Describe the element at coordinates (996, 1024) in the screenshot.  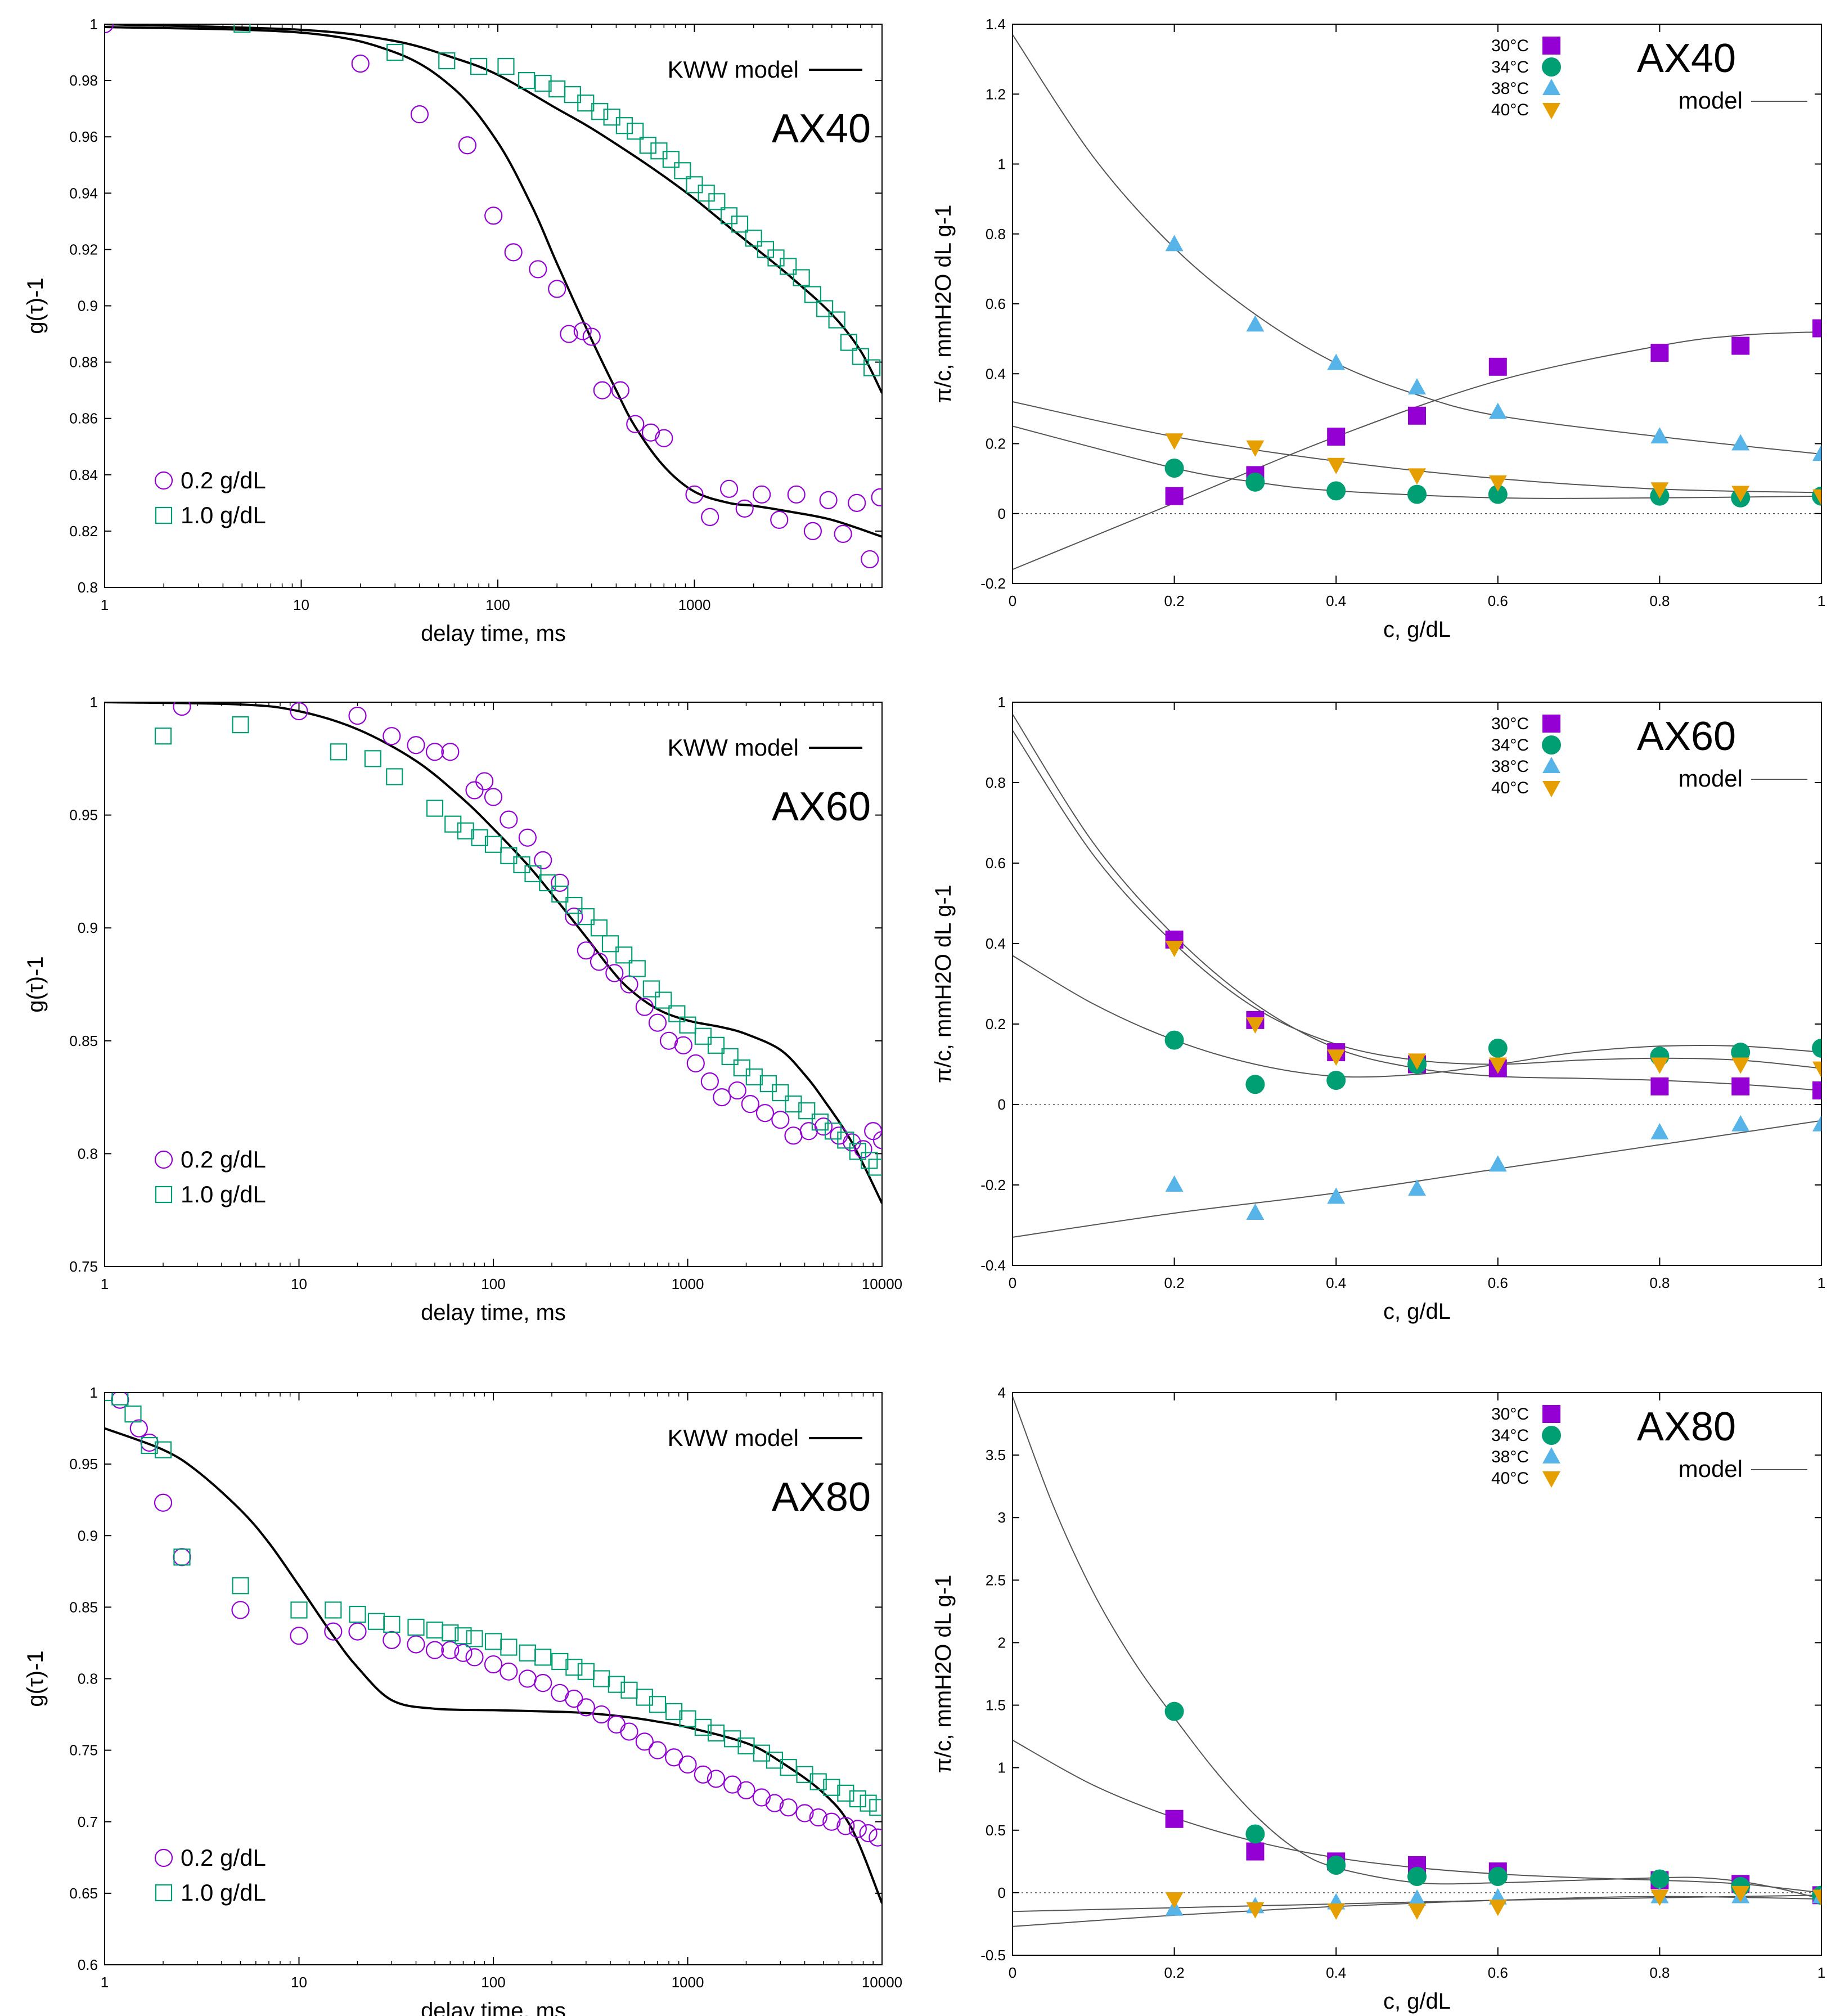
I see `y-tick-label: 0.2` at that location.